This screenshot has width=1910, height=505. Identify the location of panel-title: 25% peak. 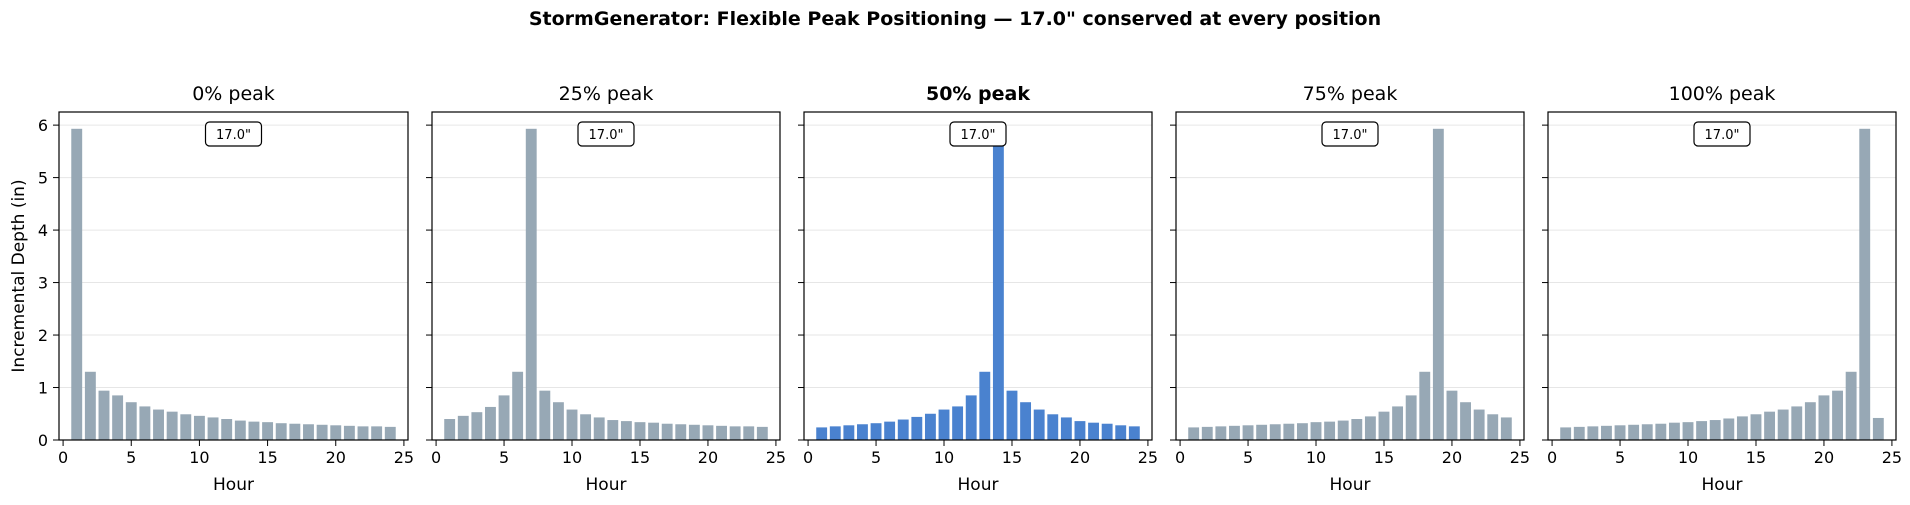
(606, 94).